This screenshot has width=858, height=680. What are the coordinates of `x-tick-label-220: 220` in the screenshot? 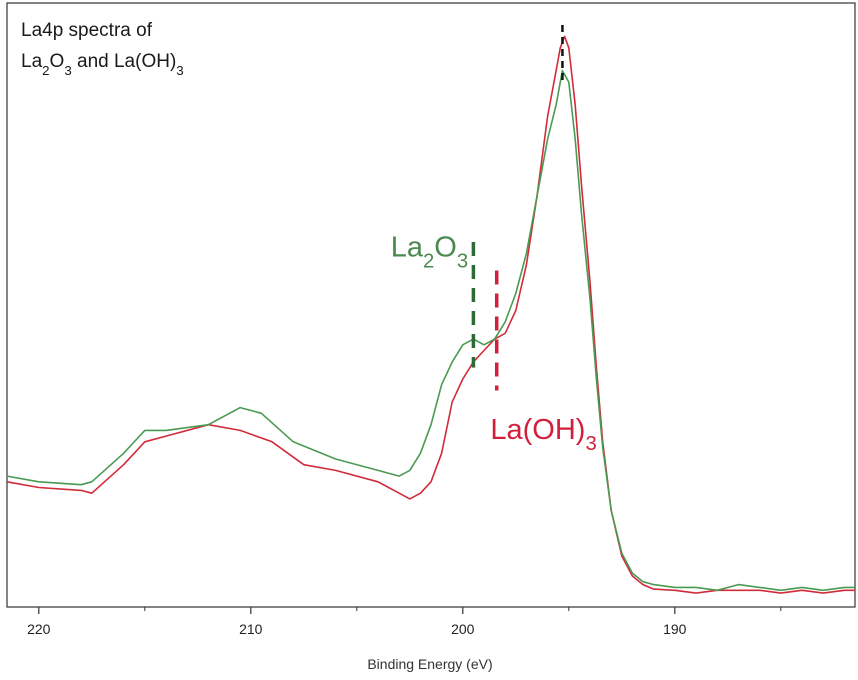 It's located at (39, 629).